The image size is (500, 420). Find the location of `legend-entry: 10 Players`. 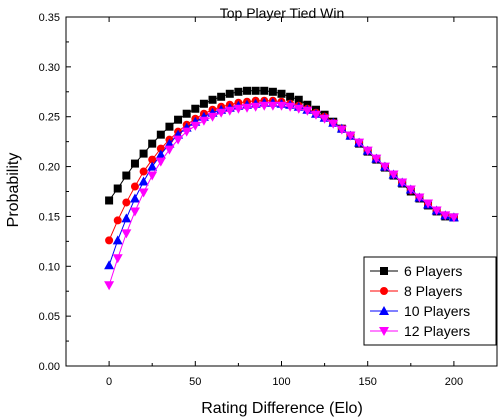

legend-entry: 10 Players is located at coordinates (420, 311).